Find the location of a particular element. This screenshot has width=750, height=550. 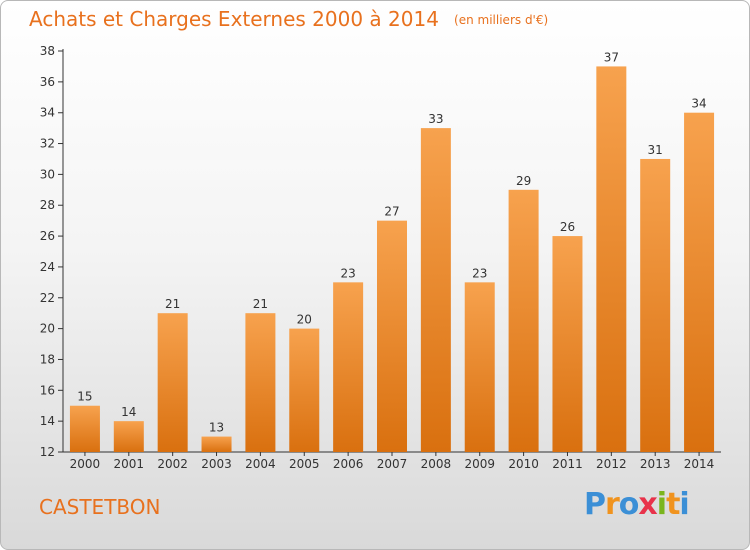

bar-value-label: 15 is located at coordinates (84, 397).